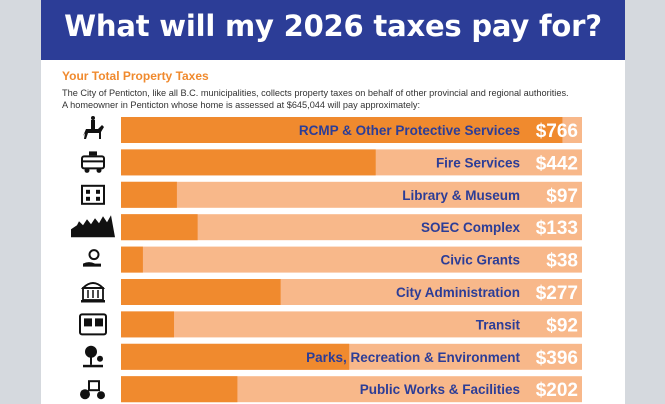  Describe the element at coordinates (93, 194) in the screenshot. I see `library-building-icon` at that location.